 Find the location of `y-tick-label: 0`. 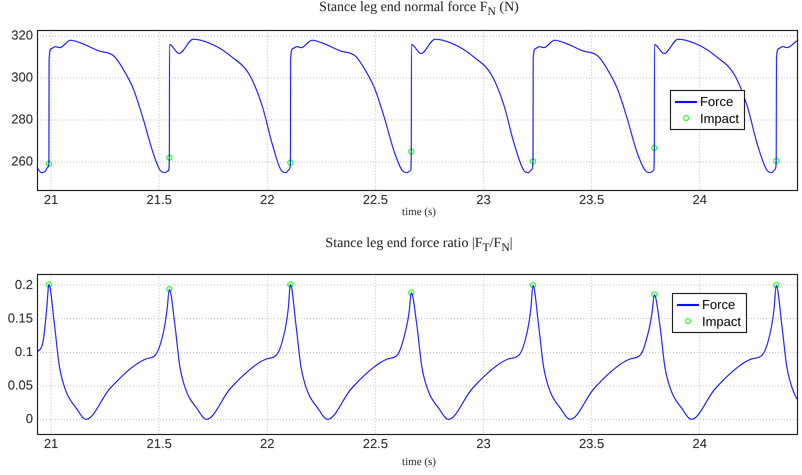

y-tick-label: 0 is located at coordinates (29, 418).